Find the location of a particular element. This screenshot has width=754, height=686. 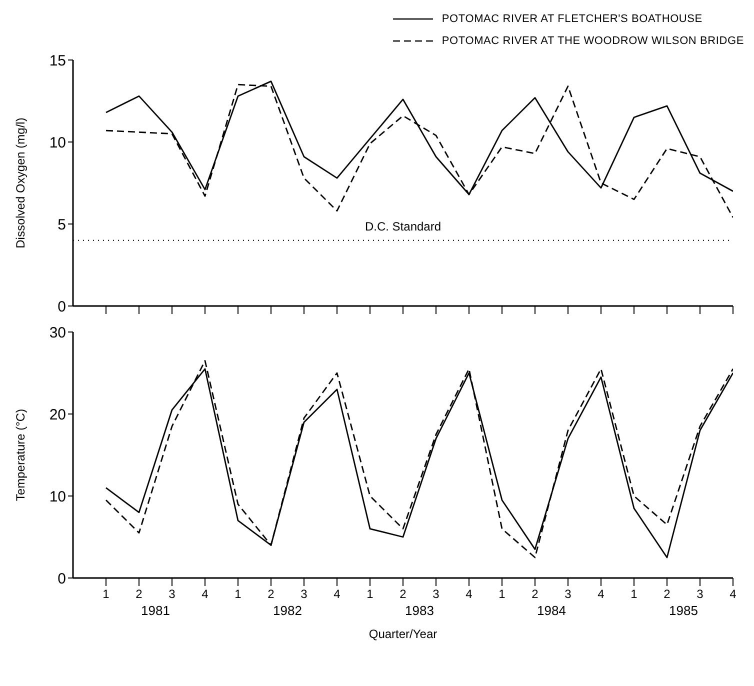

text: 1981 is located at coordinates (155, 610).